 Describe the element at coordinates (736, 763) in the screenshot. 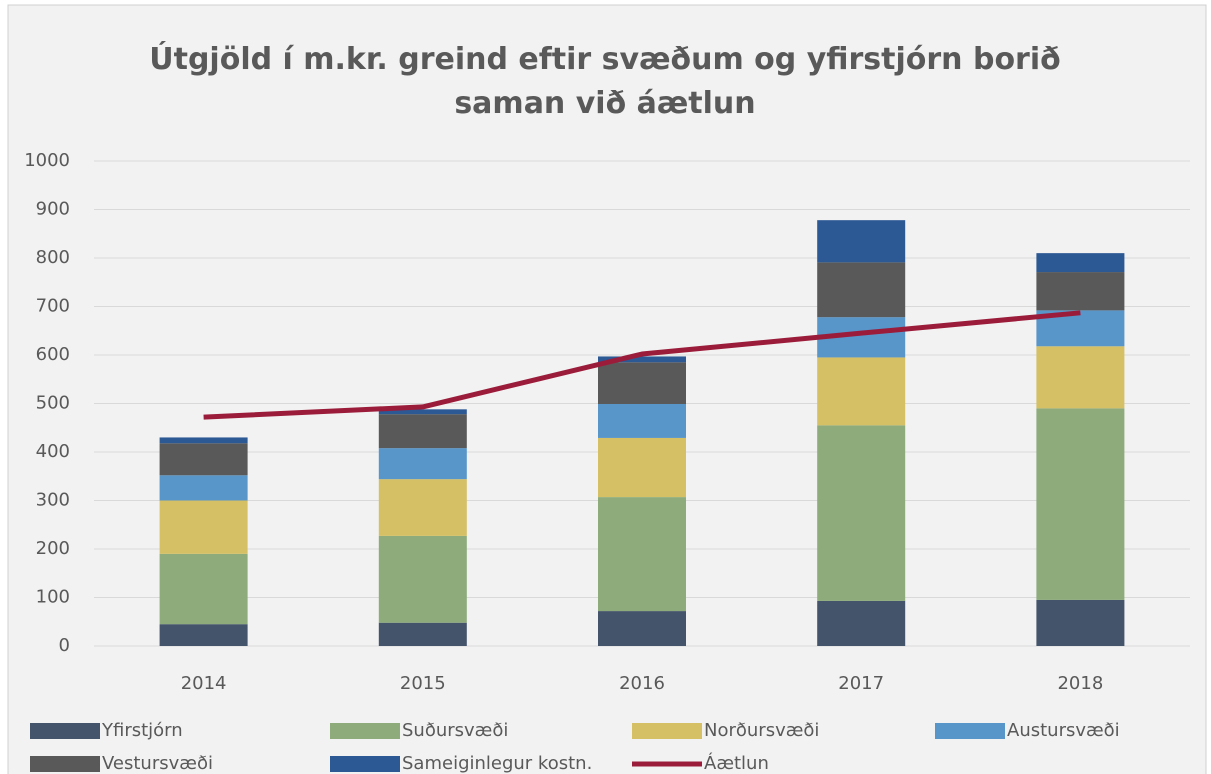

I see `legend-label: Áætlun` at that location.